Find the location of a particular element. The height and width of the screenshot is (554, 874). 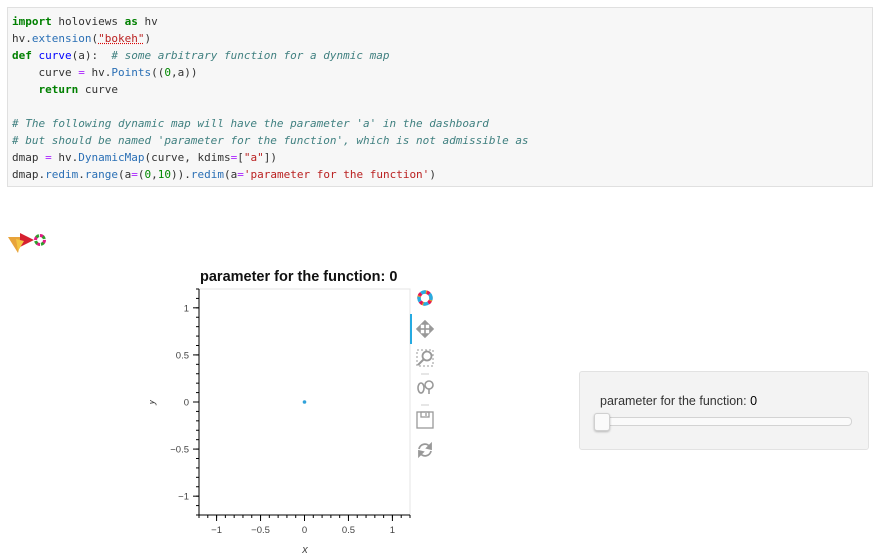

y-axis-label: y is located at coordinates (153, 402).